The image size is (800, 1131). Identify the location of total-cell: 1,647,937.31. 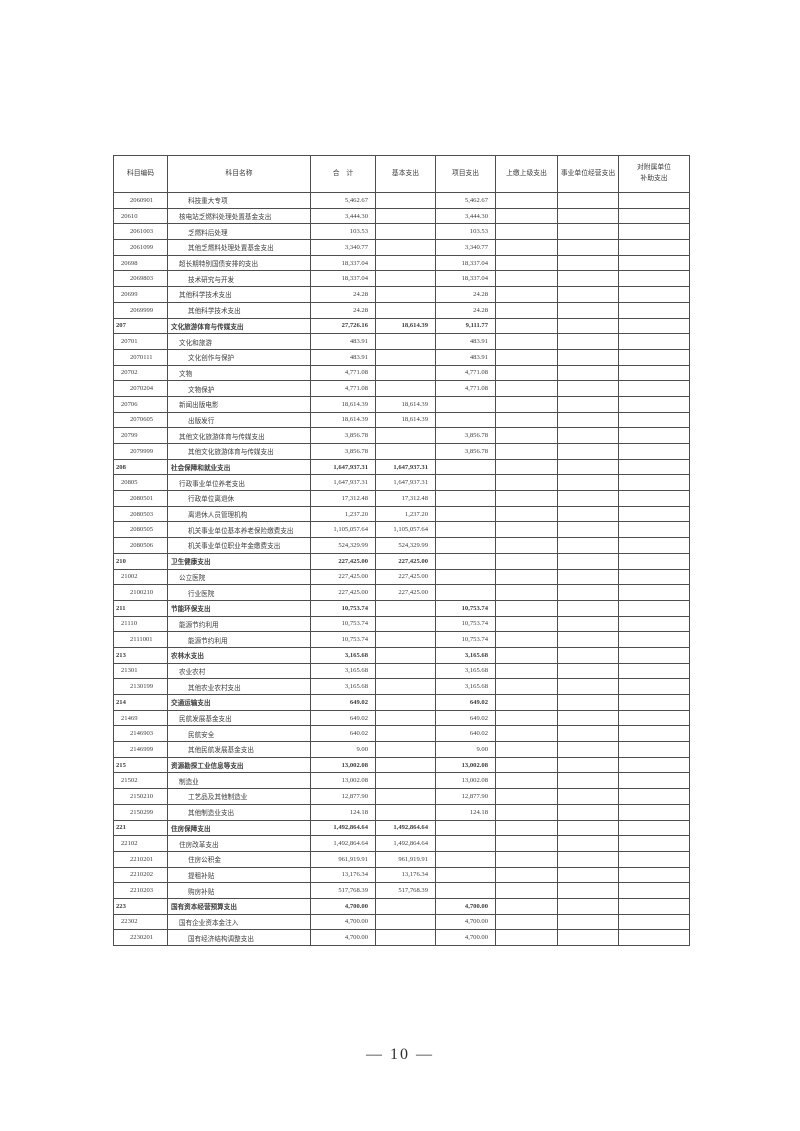
(343, 483).